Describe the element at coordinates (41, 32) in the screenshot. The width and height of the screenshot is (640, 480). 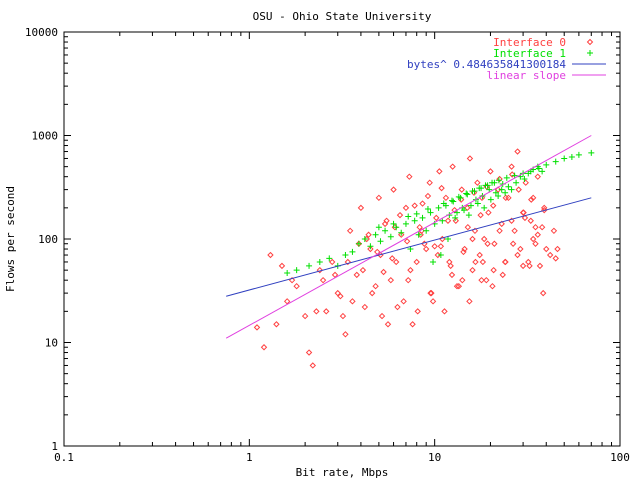
I see `y-tick-label: 10000` at that location.